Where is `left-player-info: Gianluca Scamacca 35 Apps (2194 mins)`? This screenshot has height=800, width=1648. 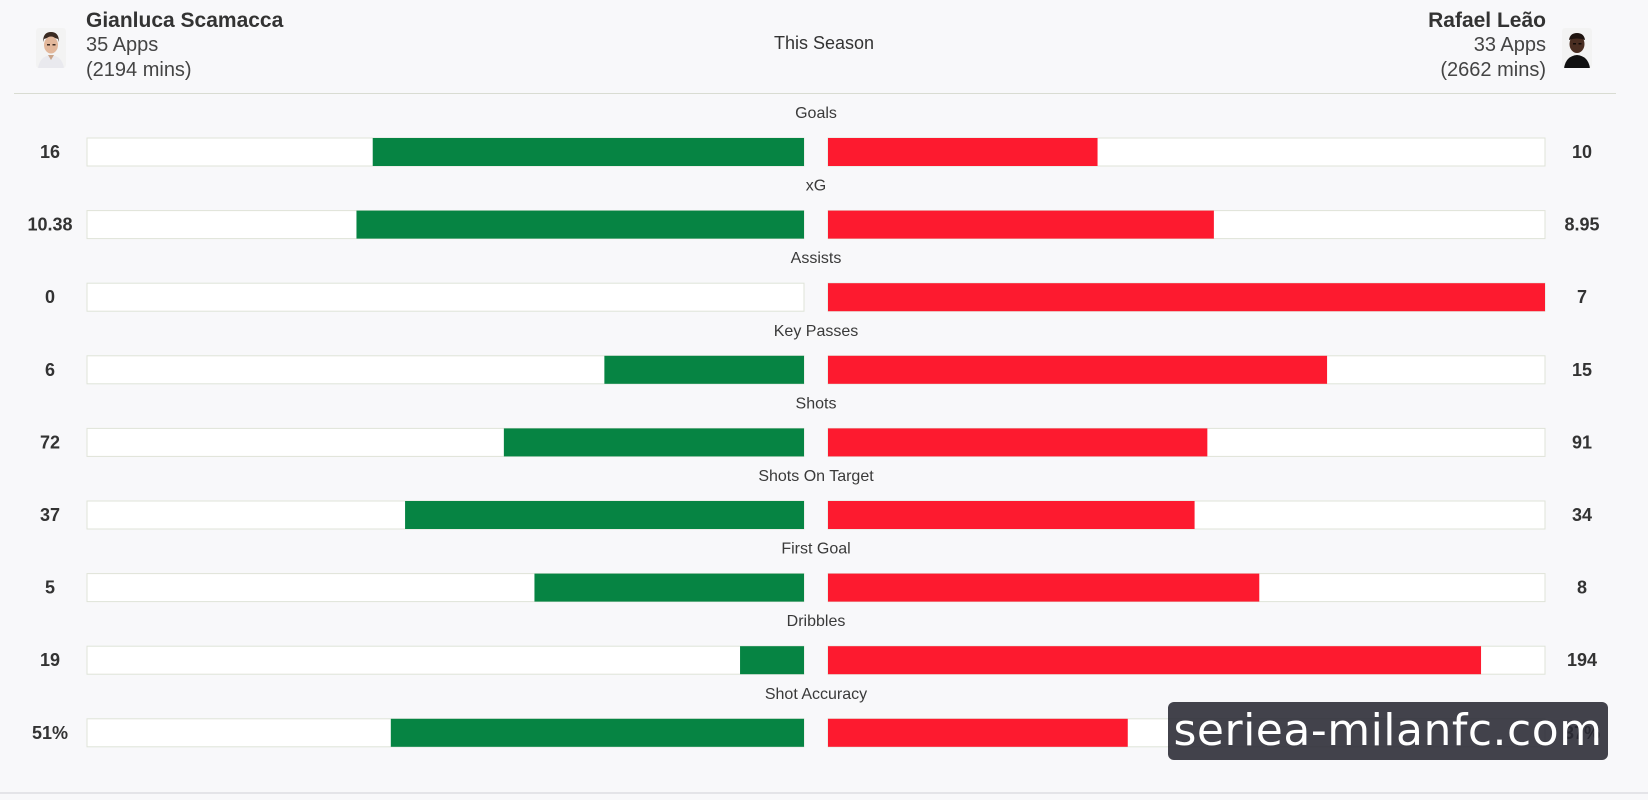
left-player-info: Gianluca Scamacca 35 Apps (2194 mins) is located at coordinates (184, 45).